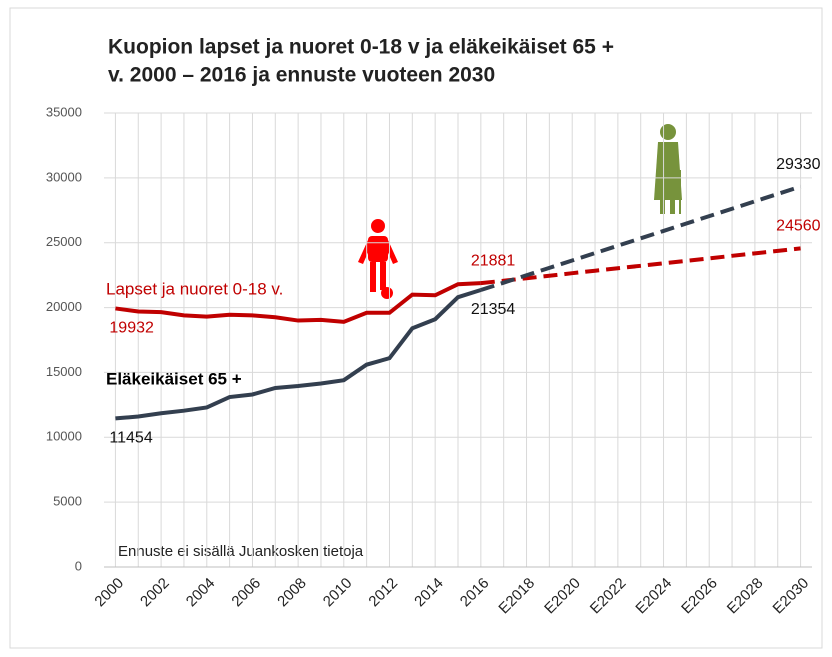 This screenshot has width=832, height=657. What do you see at coordinates (67, 501) in the screenshot?
I see `y-tick-label: 5000` at bounding box center [67, 501].